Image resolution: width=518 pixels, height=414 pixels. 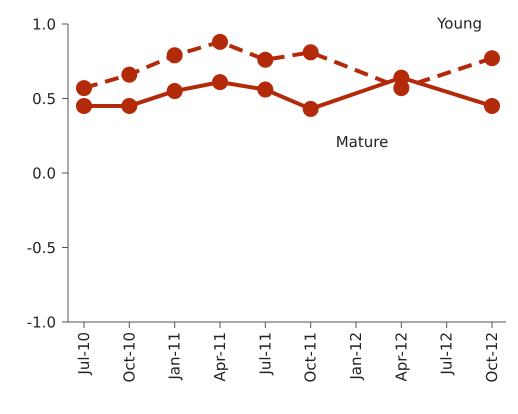 What do you see at coordinates (401, 357) in the screenshot?
I see `x-tick-label: Apr-12` at bounding box center [401, 357].